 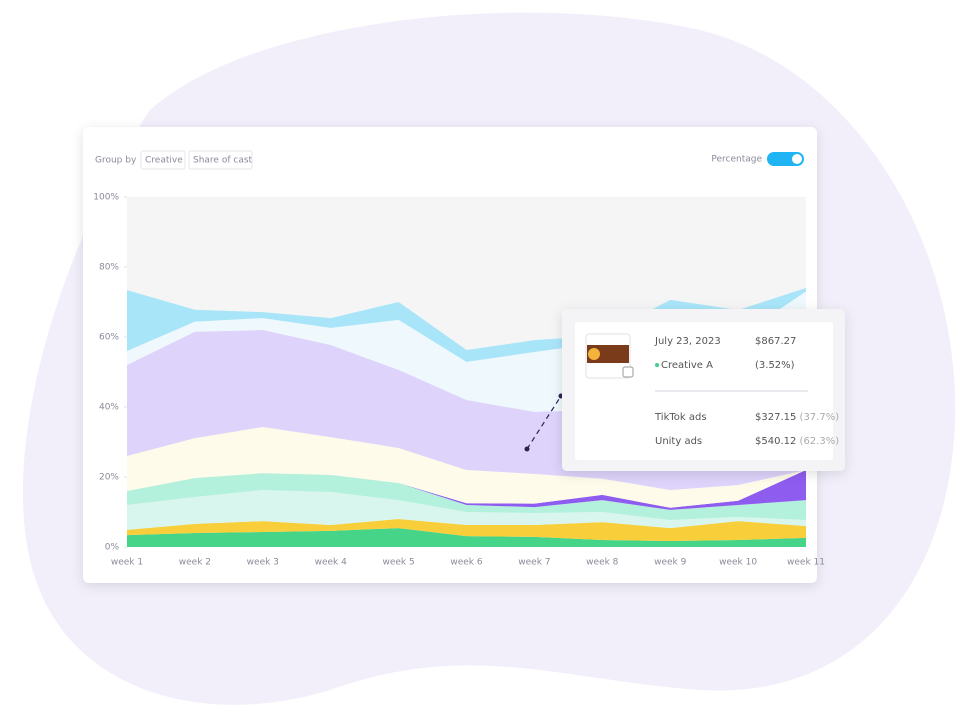 What do you see at coordinates (195, 563) in the screenshot?
I see `x-tick-label: week 2` at bounding box center [195, 563].